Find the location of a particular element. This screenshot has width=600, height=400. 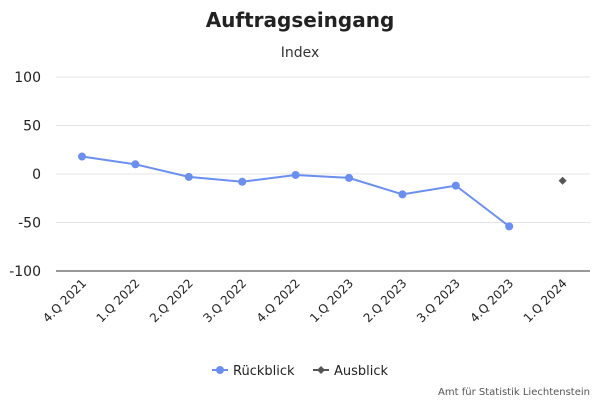

series-ausblick is located at coordinates (562, 180).